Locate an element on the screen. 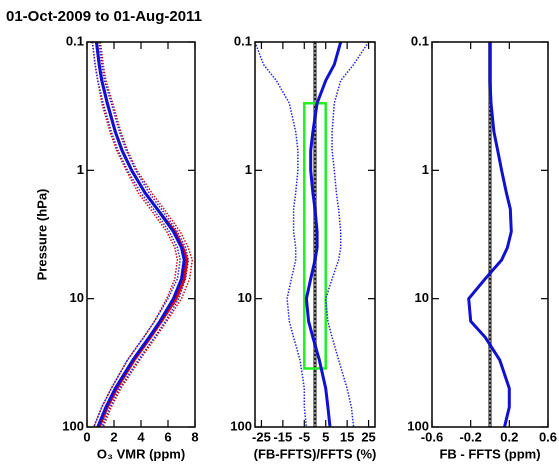 This screenshot has width=559, height=466. x-tick-label: 4 is located at coordinates (141, 436).